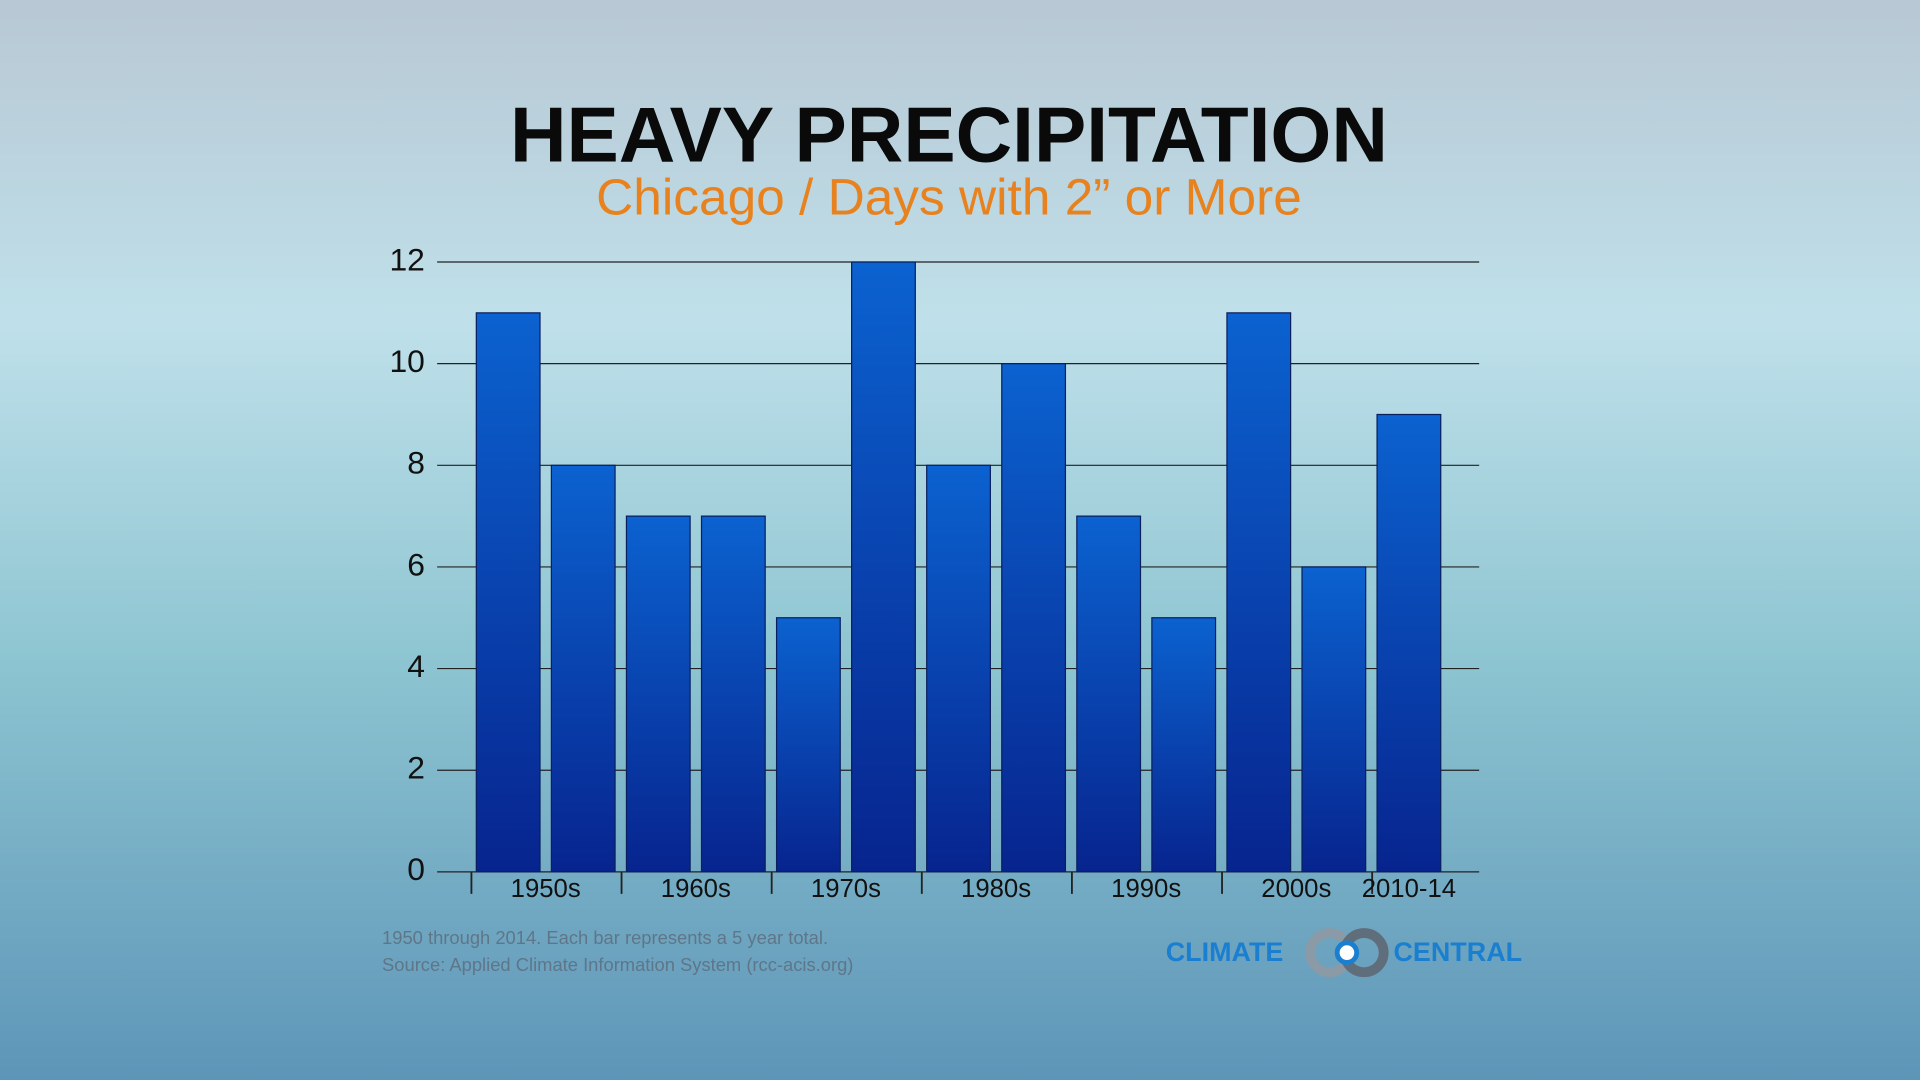  Describe the element at coordinates (416, 666) in the screenshot. I see `y-tick-label: 4` at that location.